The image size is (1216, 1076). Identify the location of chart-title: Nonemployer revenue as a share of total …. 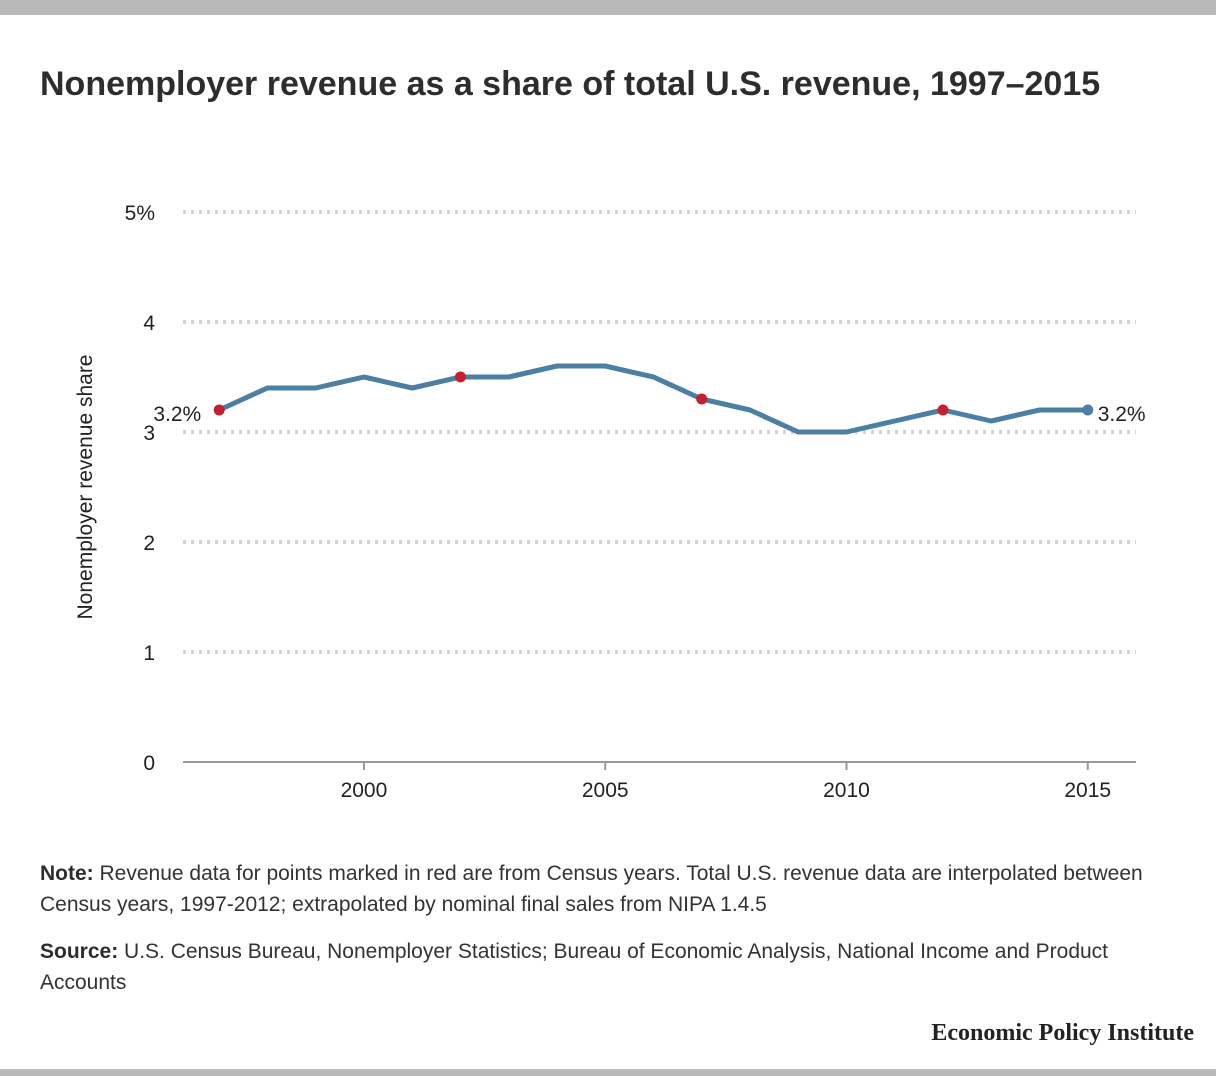
(570, 84).